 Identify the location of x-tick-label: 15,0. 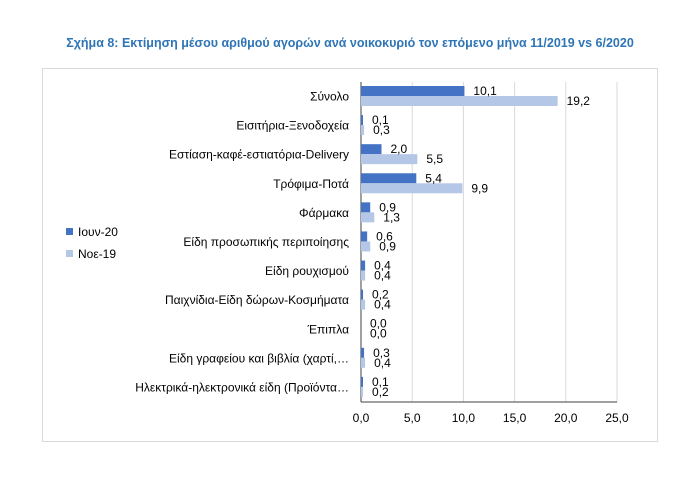
(515, 418).